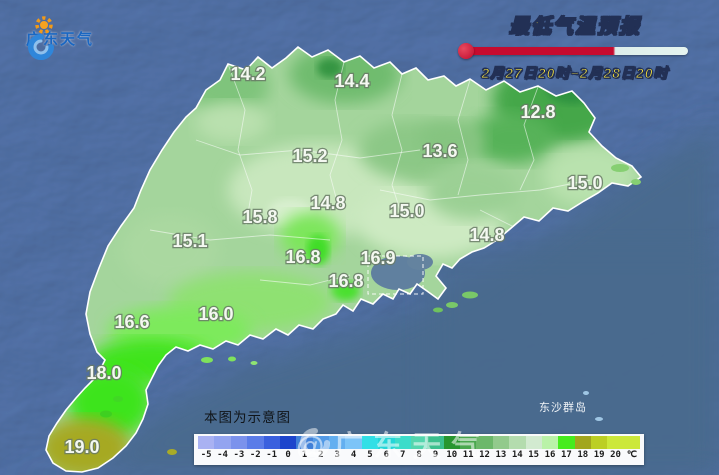 This screenshot has height=475, width=719. Describe the element at coordinates (534, 455) in the screenshot. I see `legend-tick-label: 15` at that location.